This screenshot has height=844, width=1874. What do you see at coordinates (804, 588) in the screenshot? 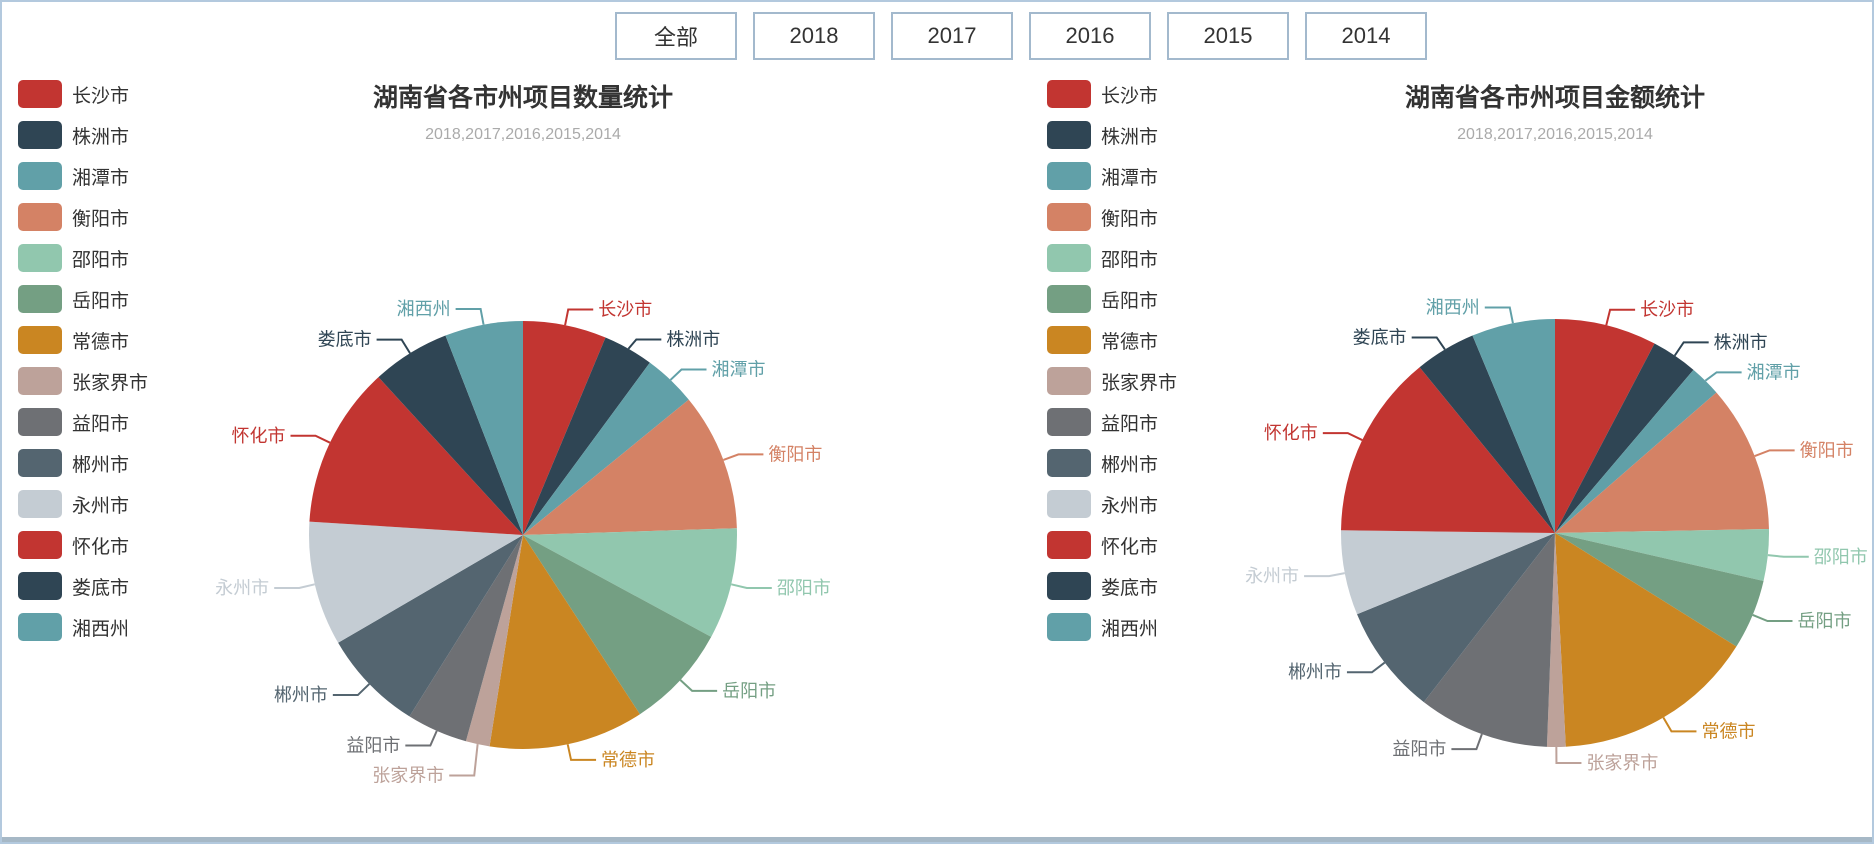
I see `slice-label: 邵阳市` at bounding box center [804, 588].